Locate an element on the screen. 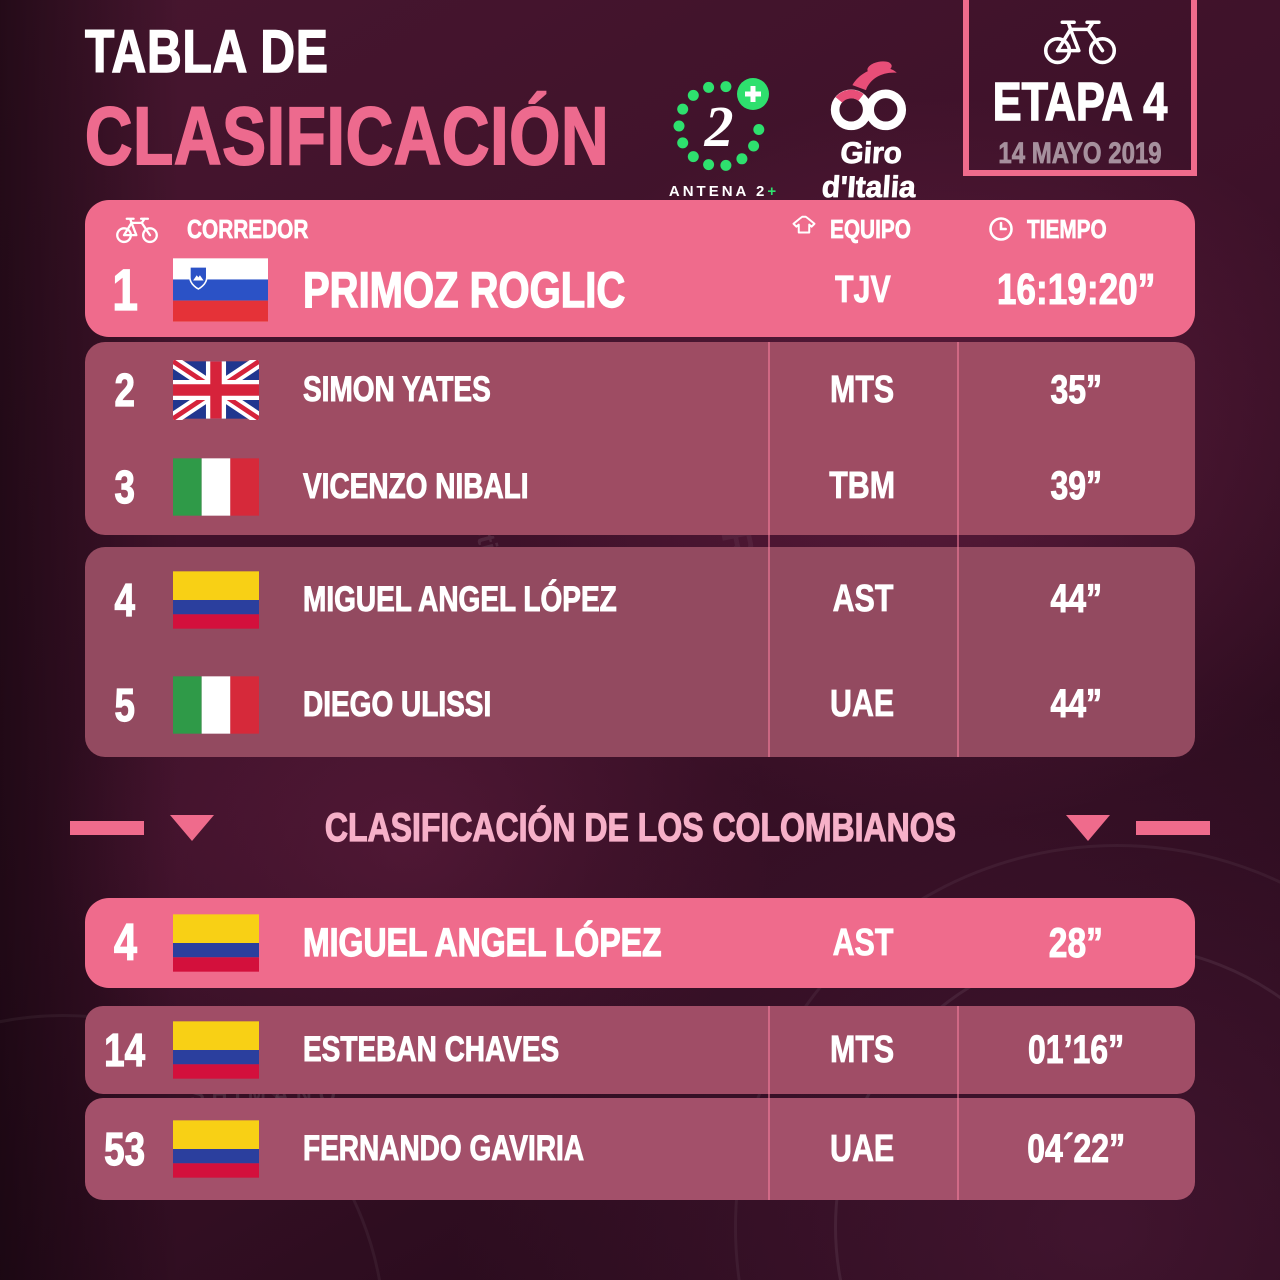 This screenshot has height=1280, width=1280. leader-row-zone: 1 PRIMOZ ROGLIC TJV 16:19:20” is located at coordinates (640, 290).